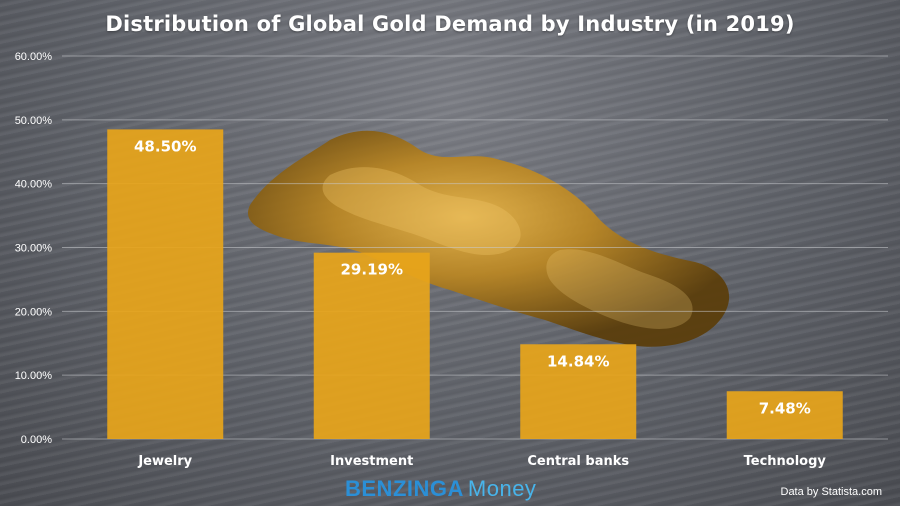 The width and height of the screenshot is (900, 506). Describe the element at coordinates (404, 488) in the screenshot. I see `logo-text-benzinga: BENZINGA` at that location.